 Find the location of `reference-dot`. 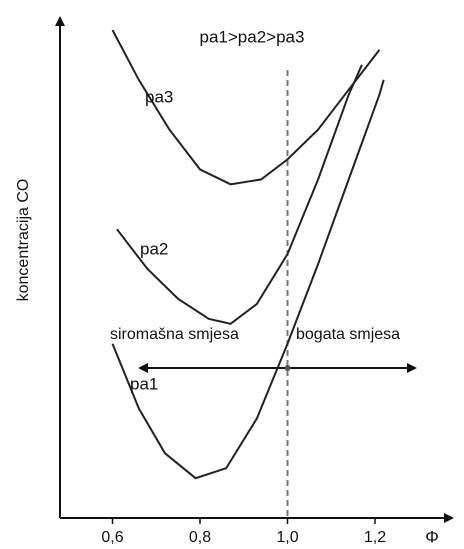

reference-dot is located at coordinates (287, 368).